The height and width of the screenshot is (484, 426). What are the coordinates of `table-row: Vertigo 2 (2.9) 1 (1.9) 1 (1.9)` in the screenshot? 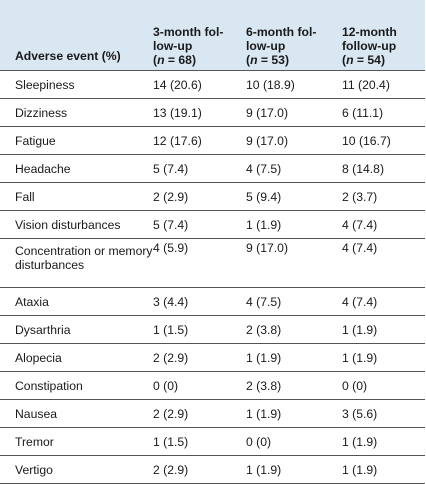 It's located at (212, 469).